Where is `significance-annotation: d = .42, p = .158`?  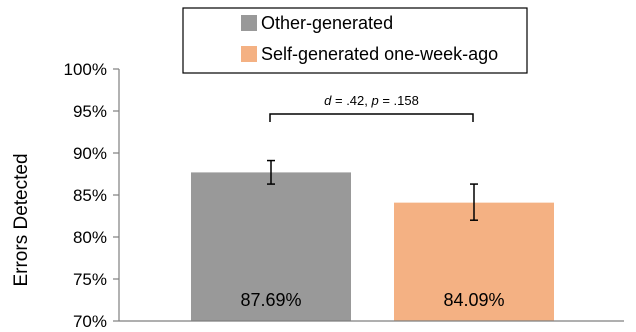
significance-annotation: d = .42, p = .158 is located at coordinates (371, 107).